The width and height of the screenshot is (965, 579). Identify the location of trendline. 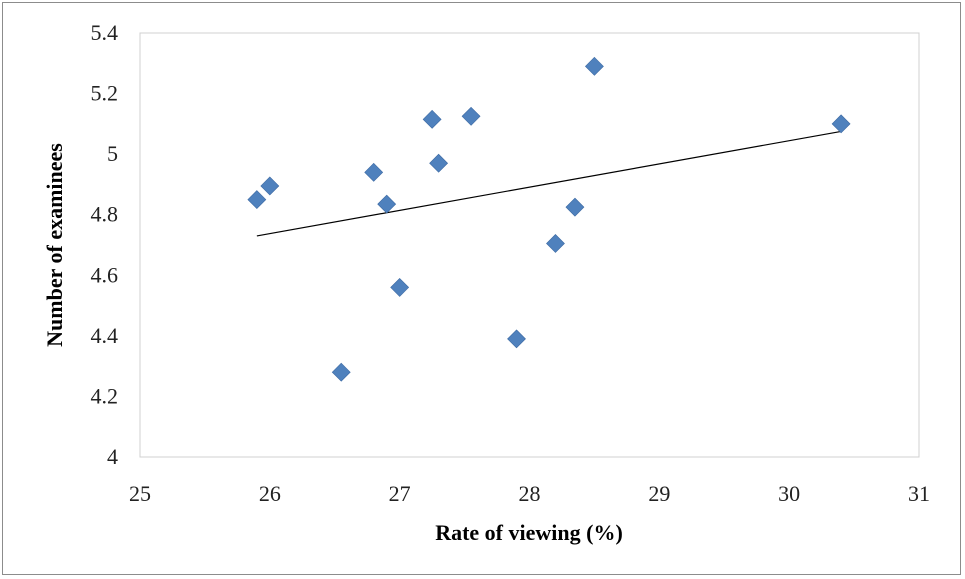
(549, 183).